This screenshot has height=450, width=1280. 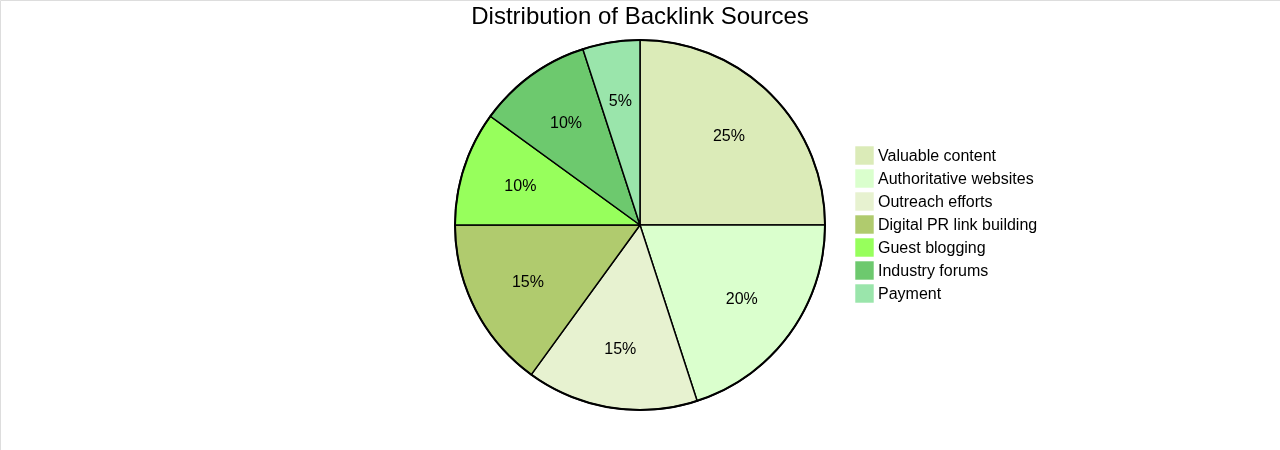 I want to click on data-label: 20%, so click(x=741, y=298).